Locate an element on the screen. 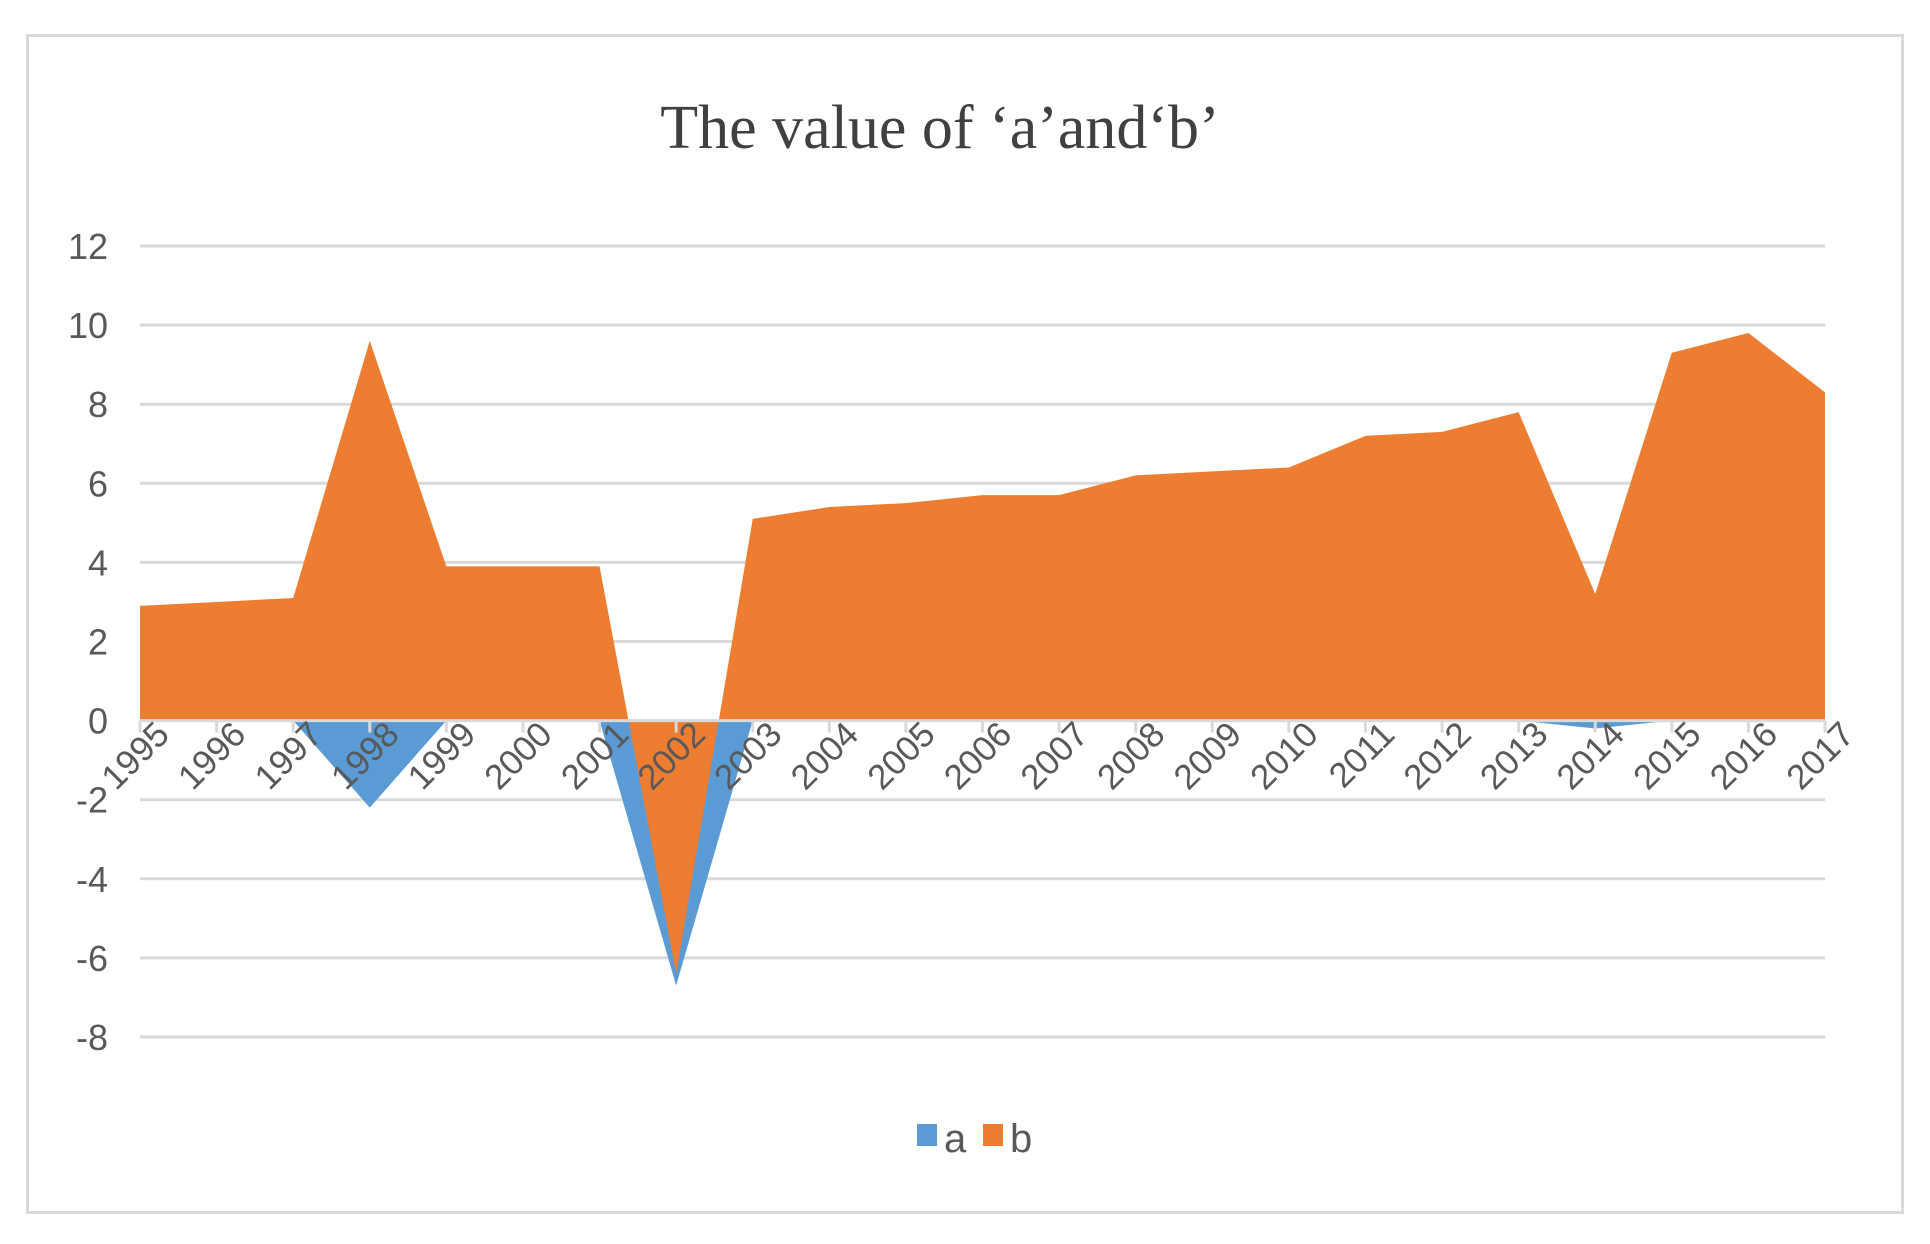  y-axis-ticks: 12 10 8 6 4 2 0 -2 -4 -6 -8 is located at coordinates (88, 642).